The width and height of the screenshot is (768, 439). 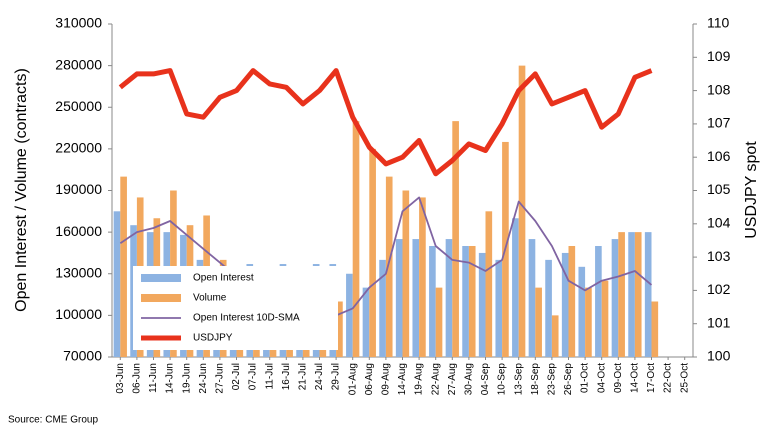 What do you see at coordinates (419, 379) in the screenshot?
I see `x-tick-label: 19-Aug` at bounding box center [419, 379].